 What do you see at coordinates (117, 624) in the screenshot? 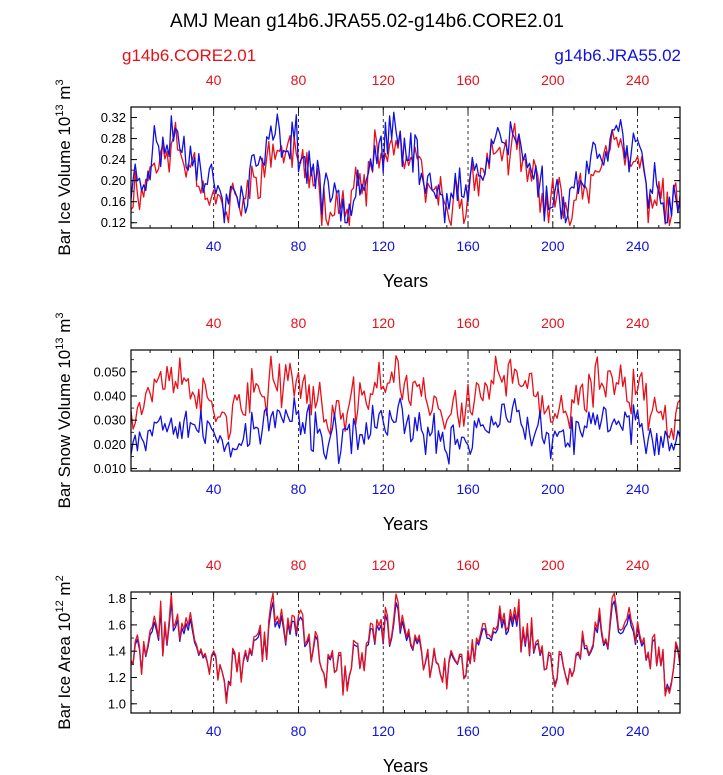
I see `ytick-label: 1.6` at bounding box center [117, 624].